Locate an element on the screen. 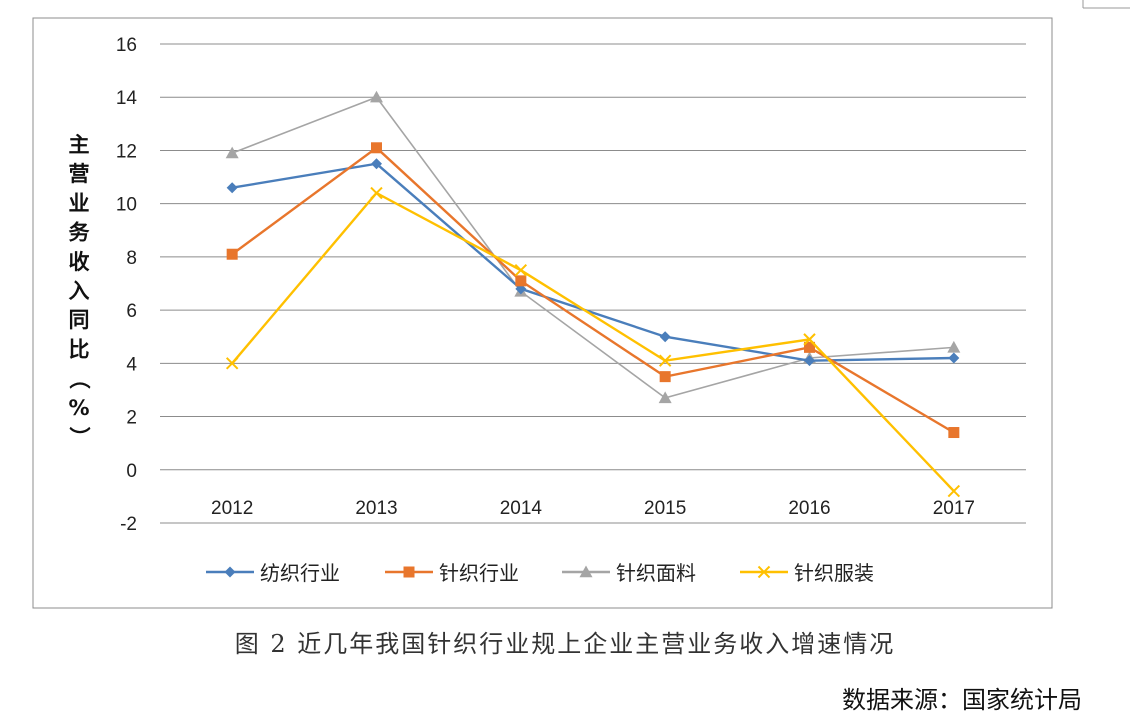  y-axis-ticks: 16 14 12 10 8 6 4 2 0 -2 is located at coordinates (127, 285).